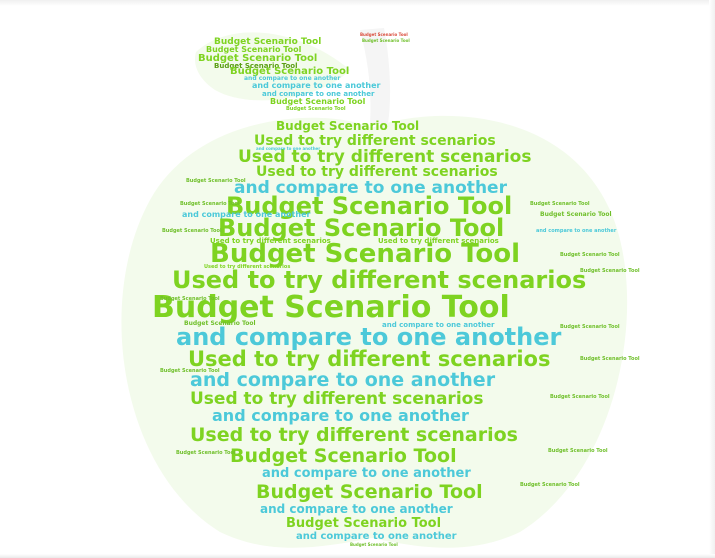 This screenshot has height=558, width=715. I want to click on body-line-22: and compare to one another, so click(376, 536).